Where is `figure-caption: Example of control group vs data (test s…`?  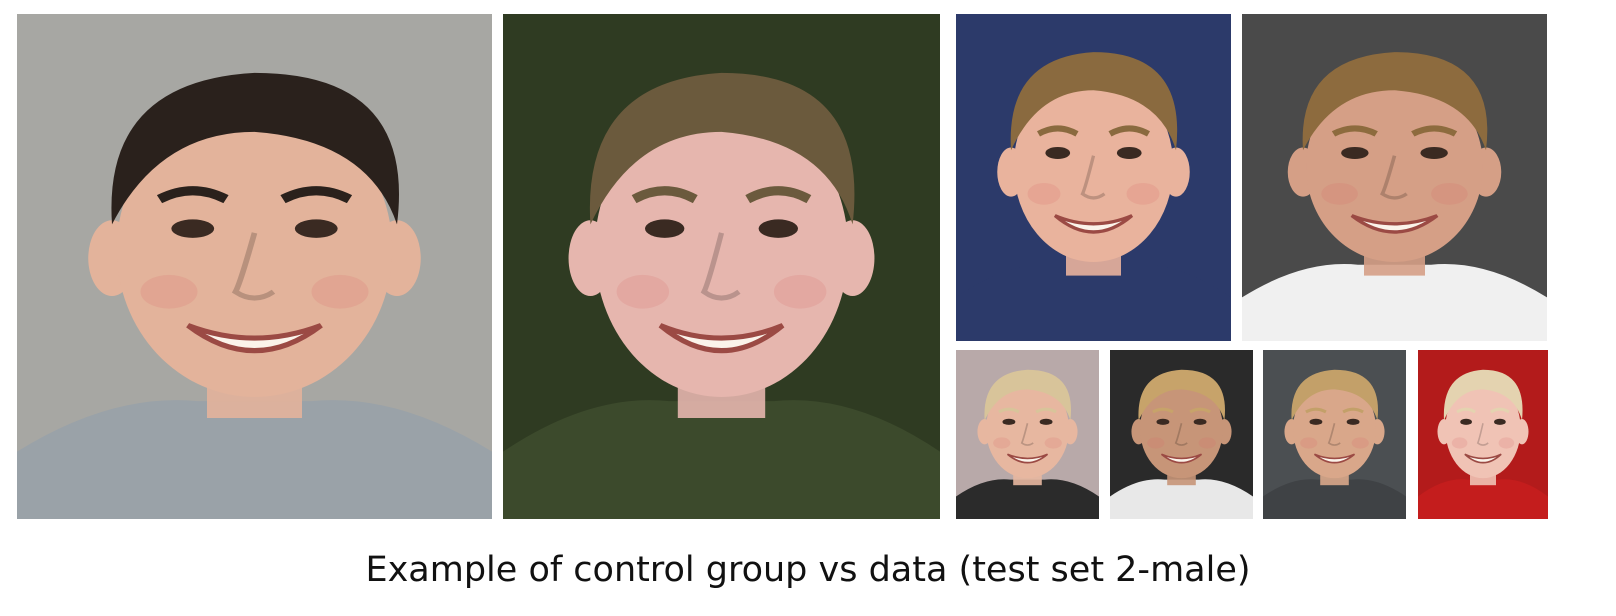 figure-caption: Example of control group vs data (test s… is located at coordinates (808, 570).